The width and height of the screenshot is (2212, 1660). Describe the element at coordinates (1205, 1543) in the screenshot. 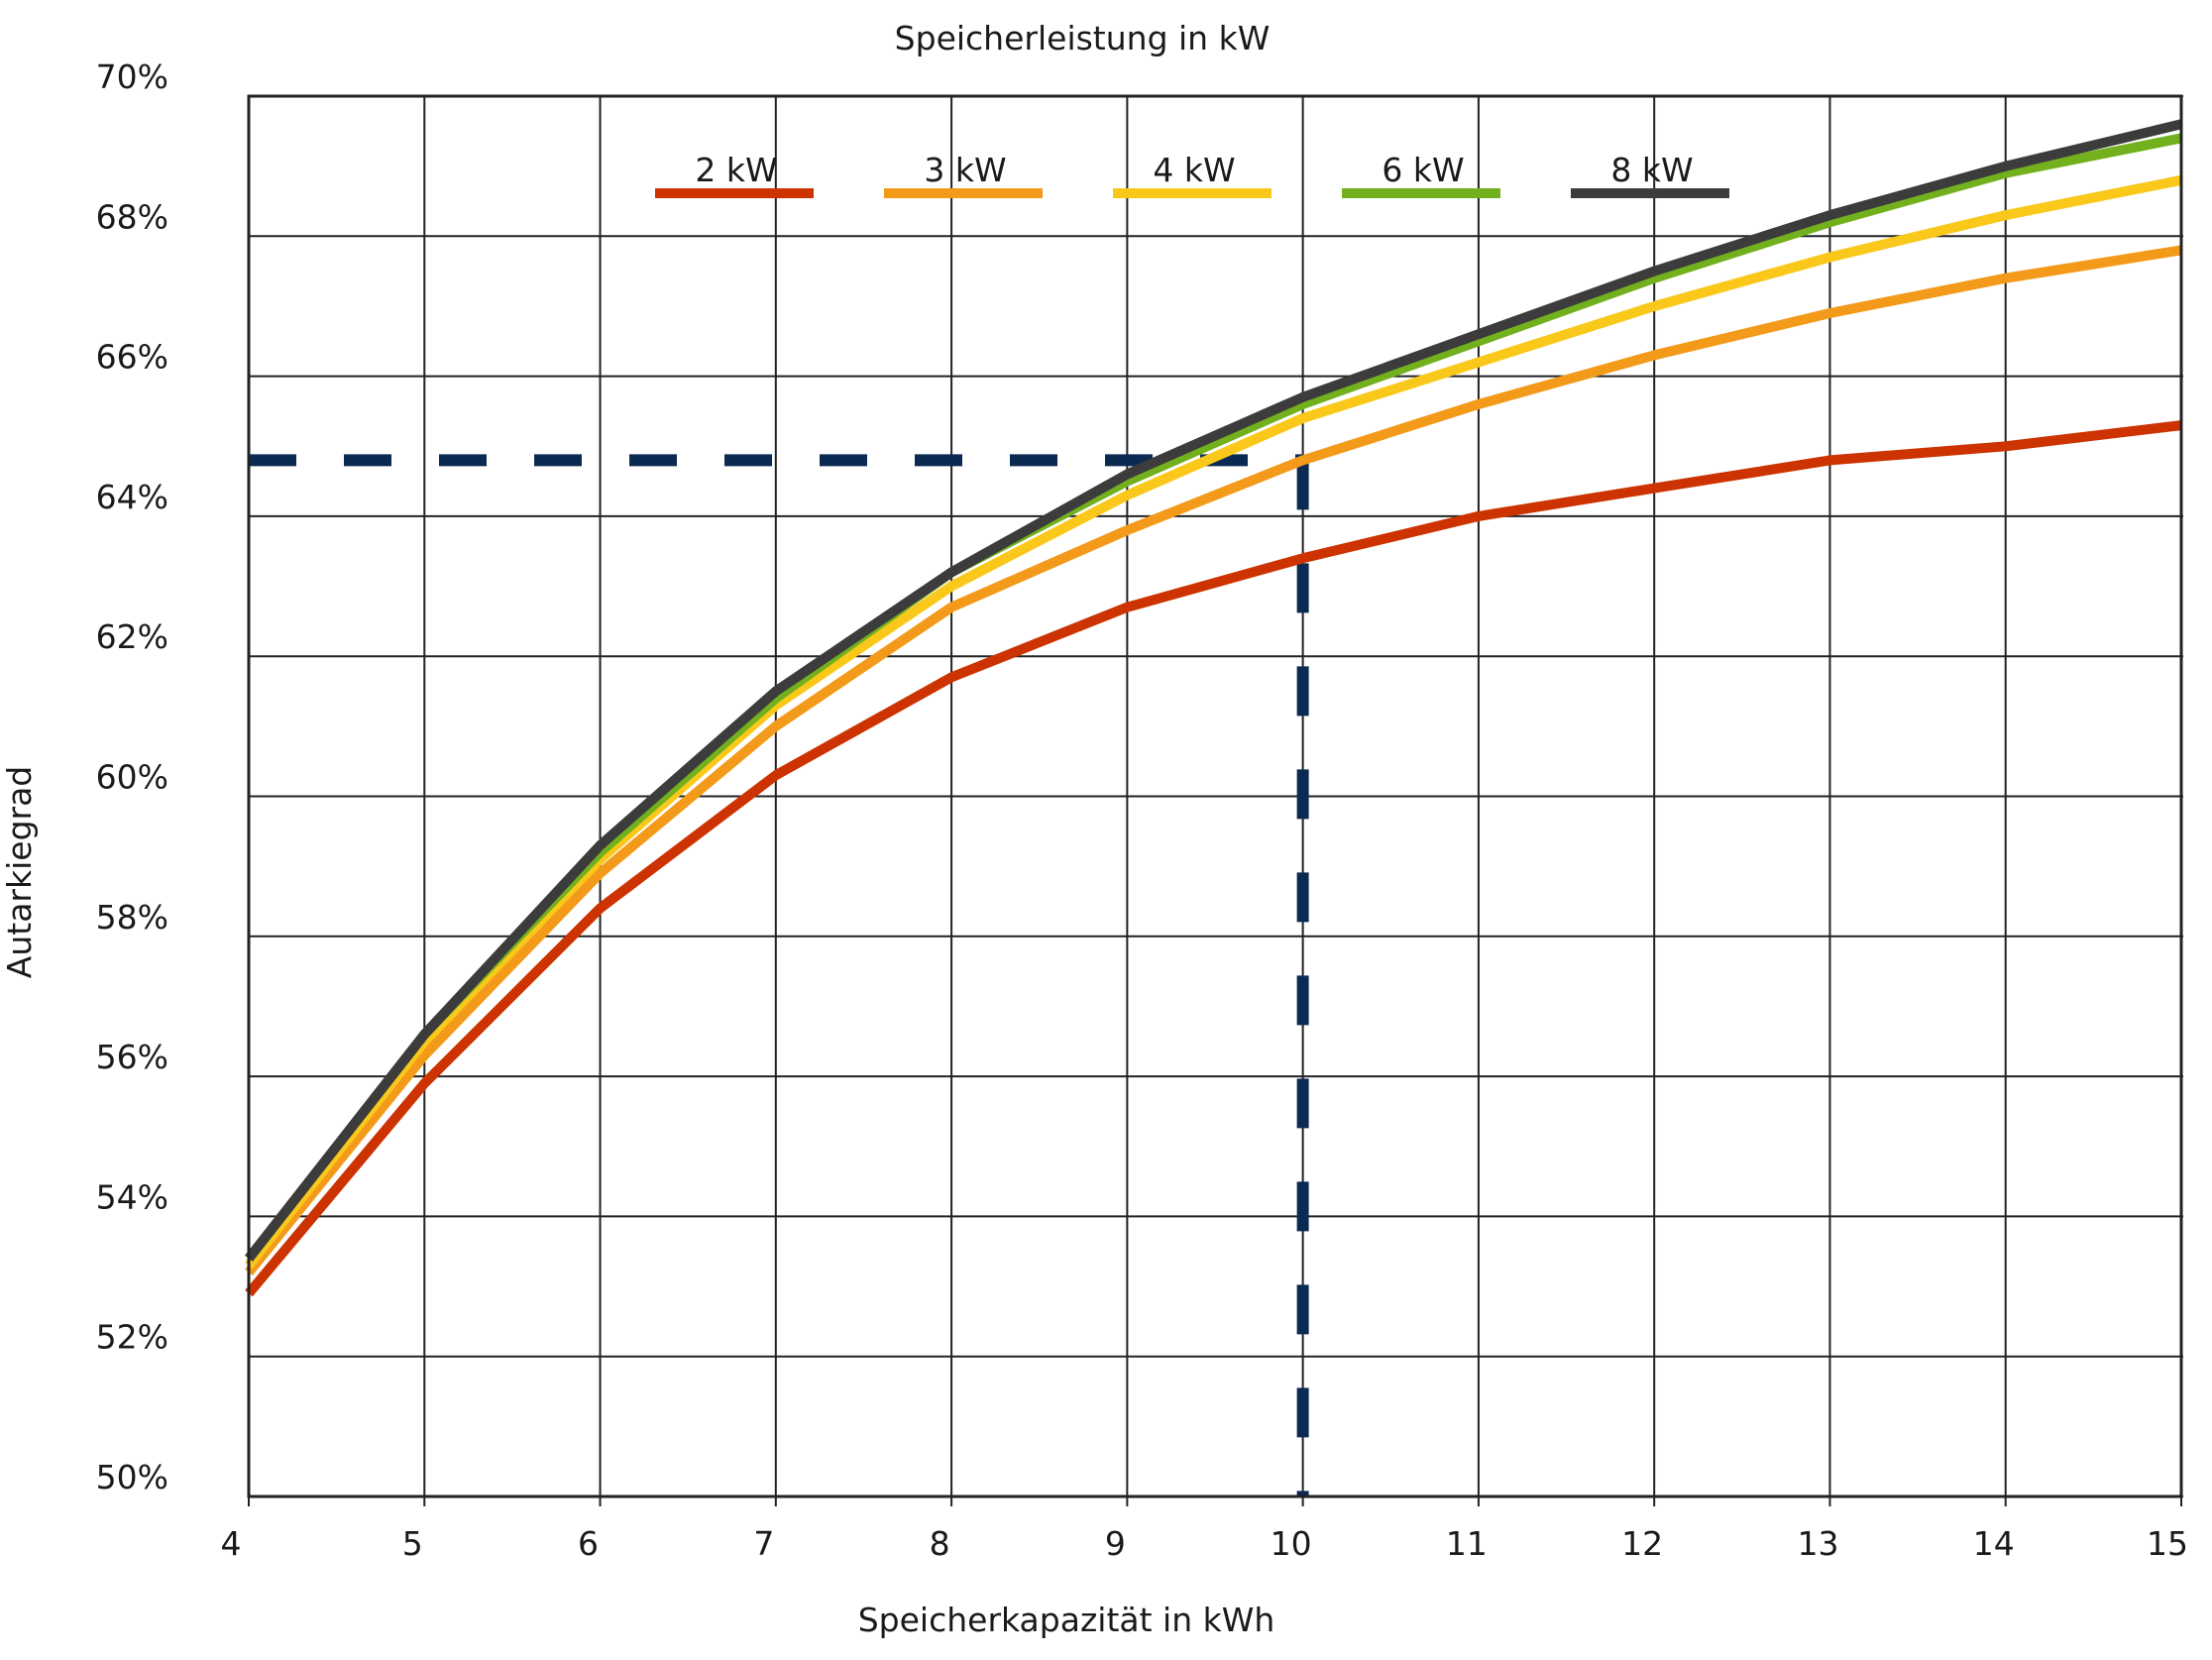

I see `x-tick-labels: 4 5 6 7 8 9 10 11 12 13 14 15` at that location.